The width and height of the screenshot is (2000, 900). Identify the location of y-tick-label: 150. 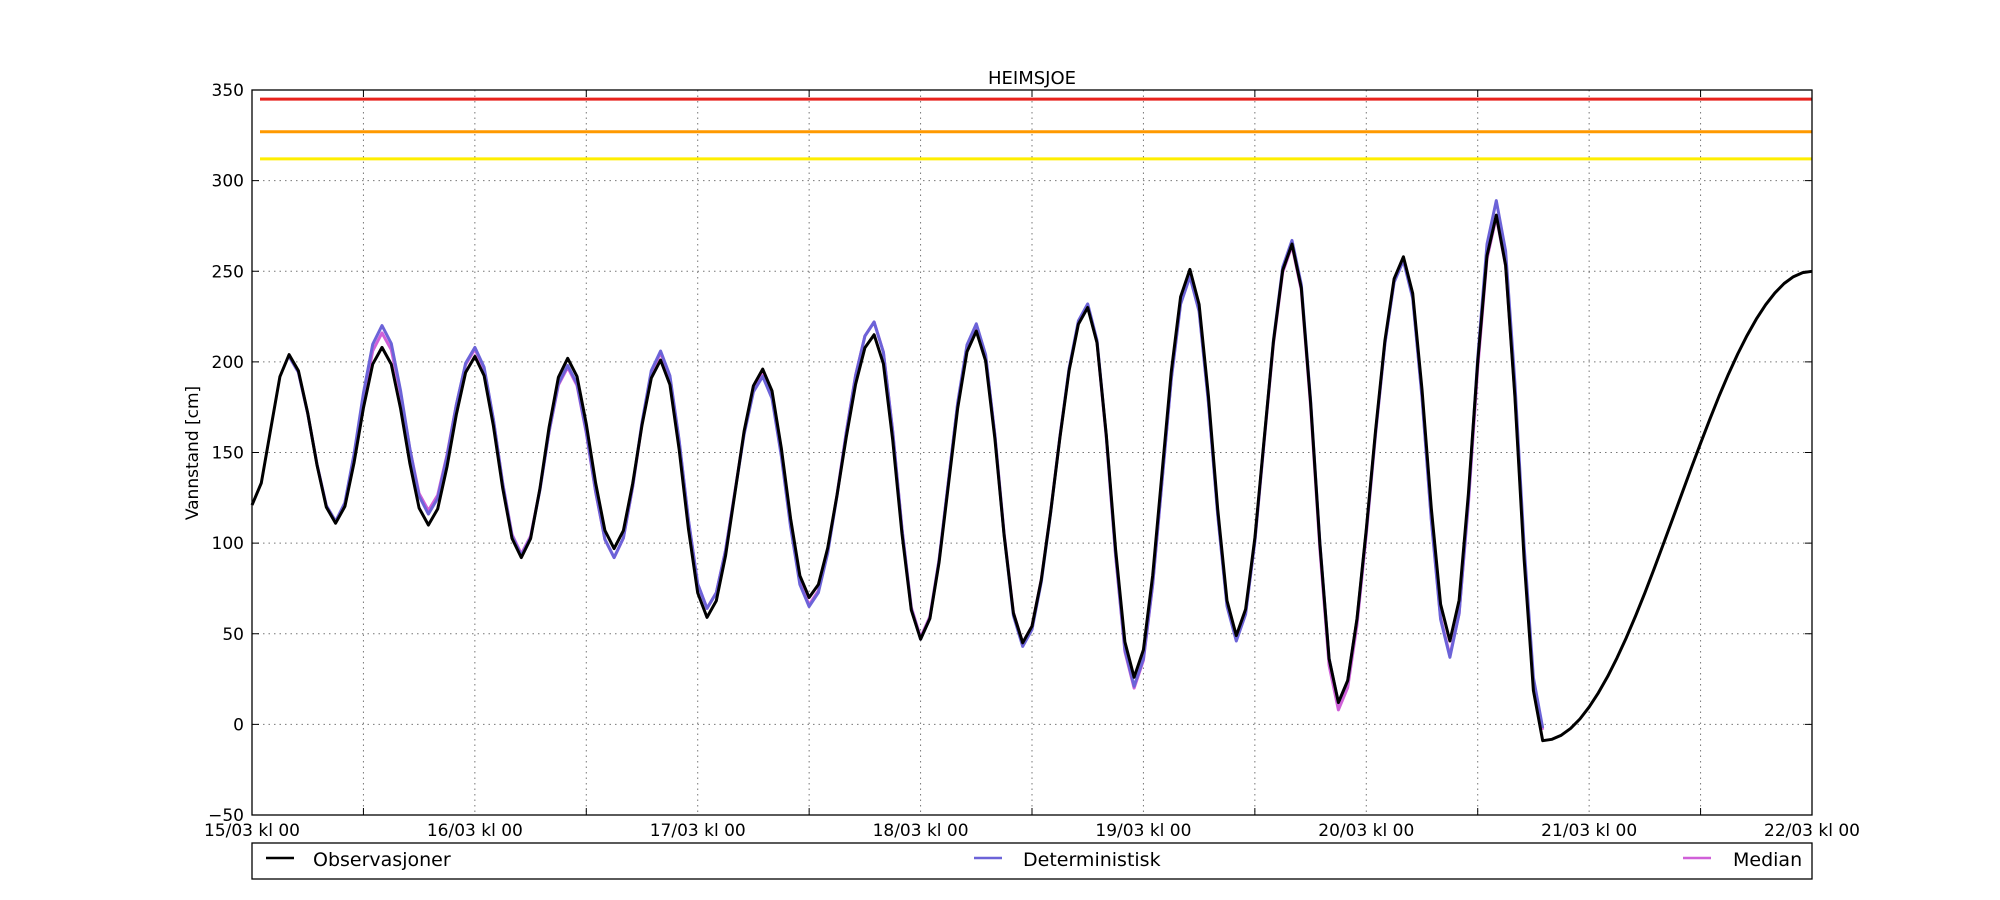
(228, 454).